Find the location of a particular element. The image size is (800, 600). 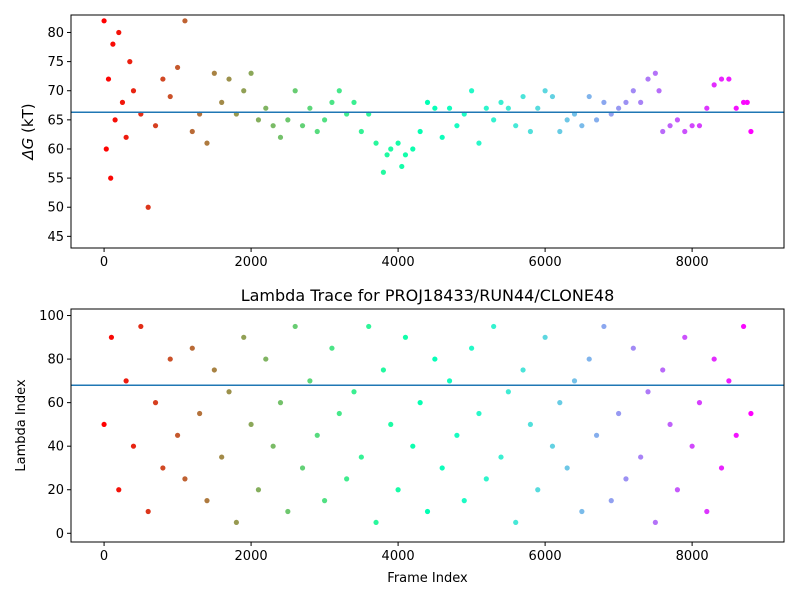

lambda-y-tick-label: 20 is located at coordinates (55, 490).